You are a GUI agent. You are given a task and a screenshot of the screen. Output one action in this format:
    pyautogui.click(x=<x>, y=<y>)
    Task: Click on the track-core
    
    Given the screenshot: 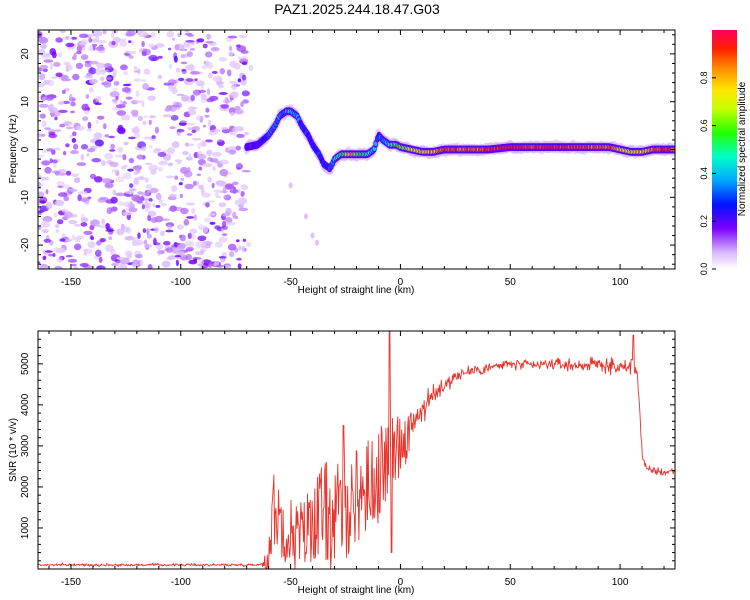 What is the action you would take?
    pyautogui.click(x=374, y=148)
    